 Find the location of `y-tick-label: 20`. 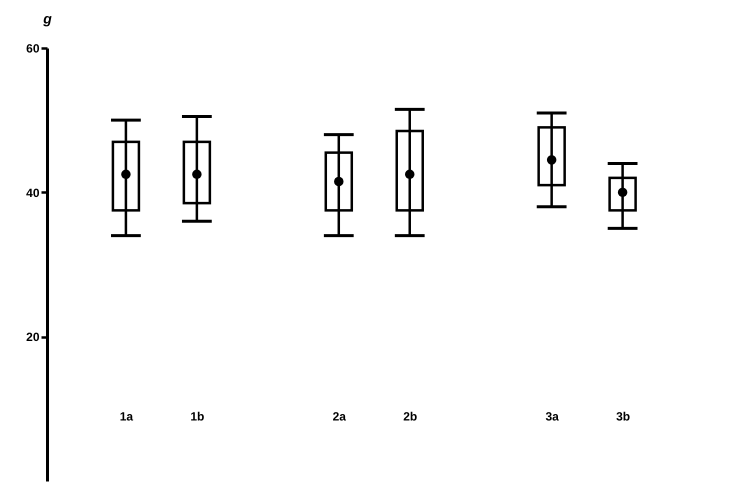

y-tick-label: 20 is located at coordinates (33, 337).